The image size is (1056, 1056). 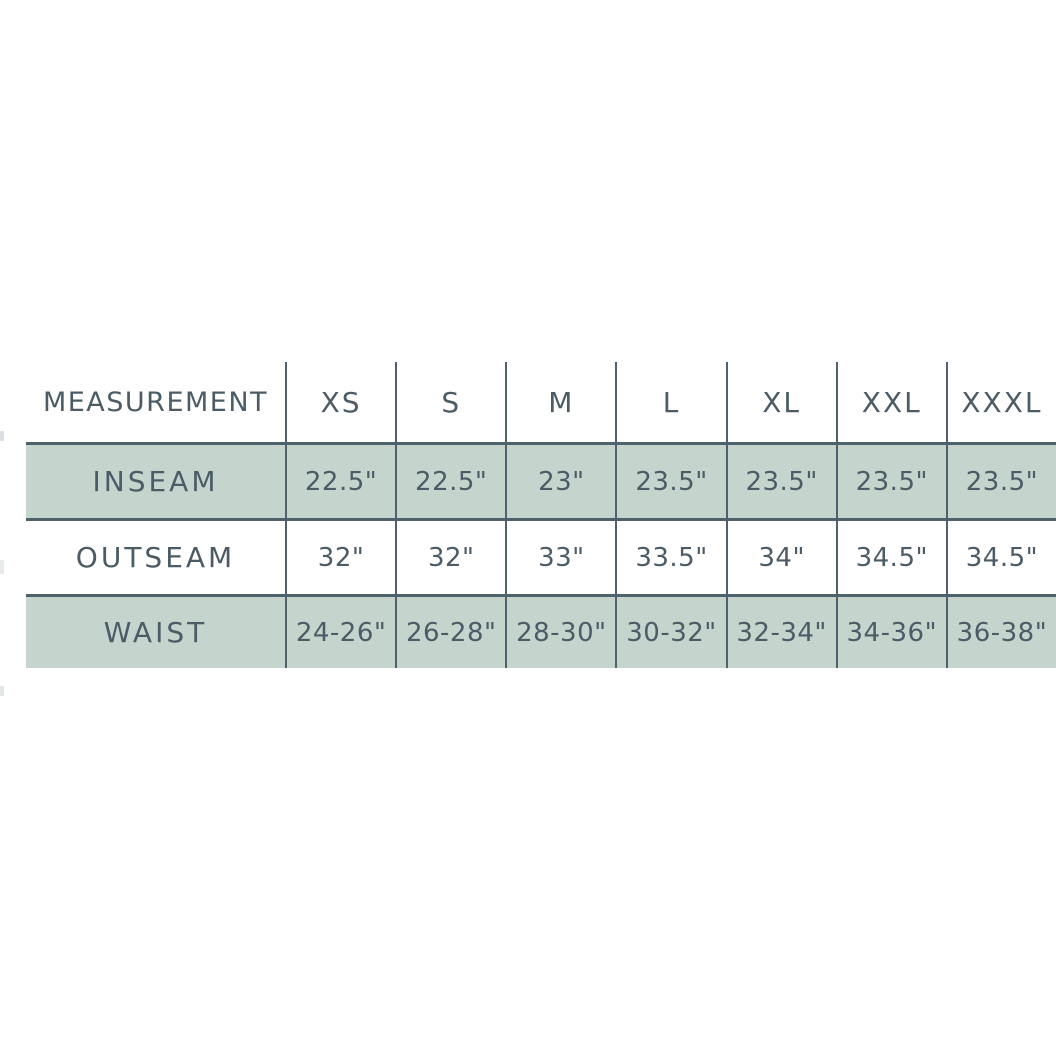 What do you see at coordinates (155, 631) in the screenshot?
I see `row-label-waist: WAIST` at bounding box center [155, 631].